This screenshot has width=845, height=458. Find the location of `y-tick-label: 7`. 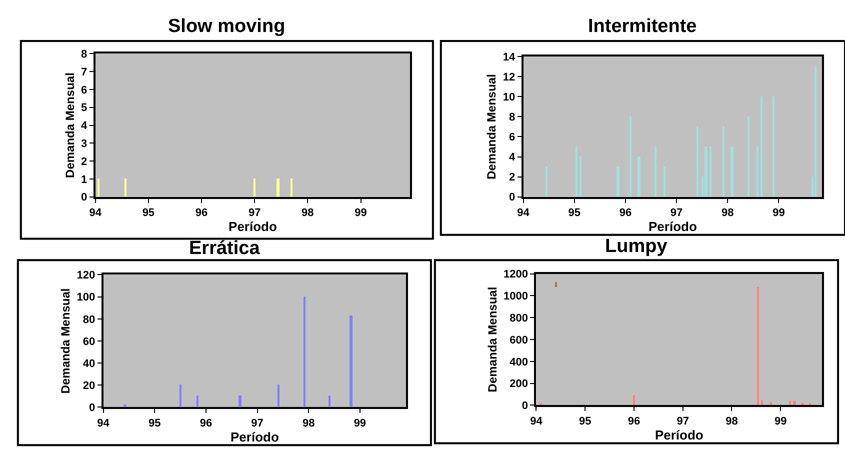

y-tick-label: 7 is located at coordinates (84, 72).